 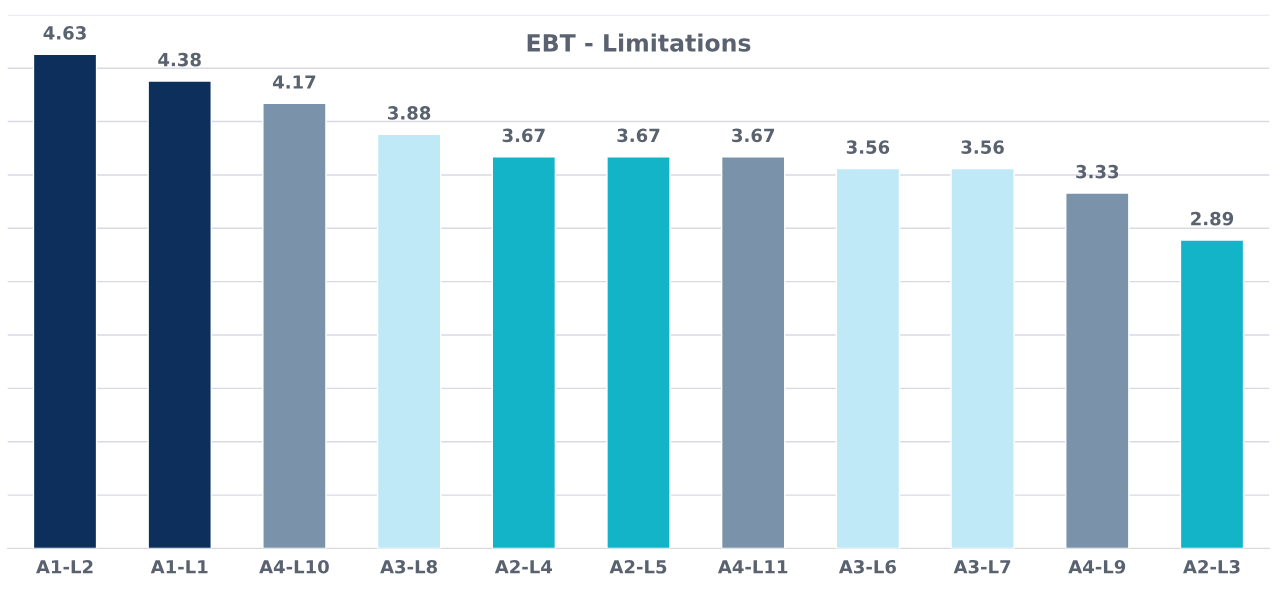 What do you see at coordinates (867, 566) in the screenshot?
I see `x-tick-label: A3-L6` at bounding box center [867, 566].